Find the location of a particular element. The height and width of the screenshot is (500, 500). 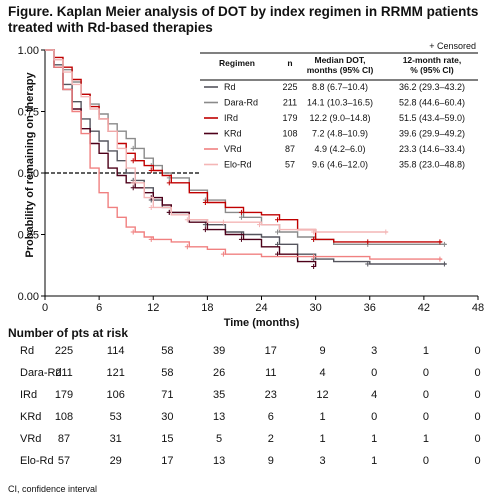

risk-count: 6 is located at coordinates (271, 417).